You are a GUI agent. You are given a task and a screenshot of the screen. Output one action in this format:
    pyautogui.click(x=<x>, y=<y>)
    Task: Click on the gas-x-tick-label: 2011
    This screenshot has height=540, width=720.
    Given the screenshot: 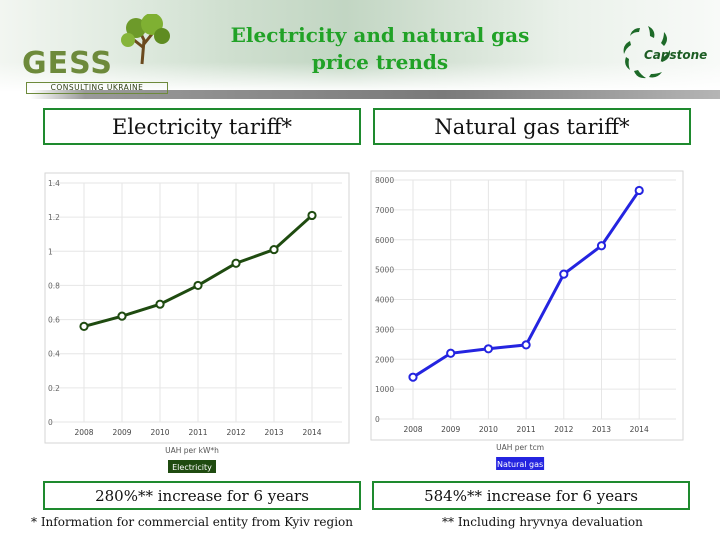 What is the action you would take?
    pyautogui.click(x=526, y=429)
    